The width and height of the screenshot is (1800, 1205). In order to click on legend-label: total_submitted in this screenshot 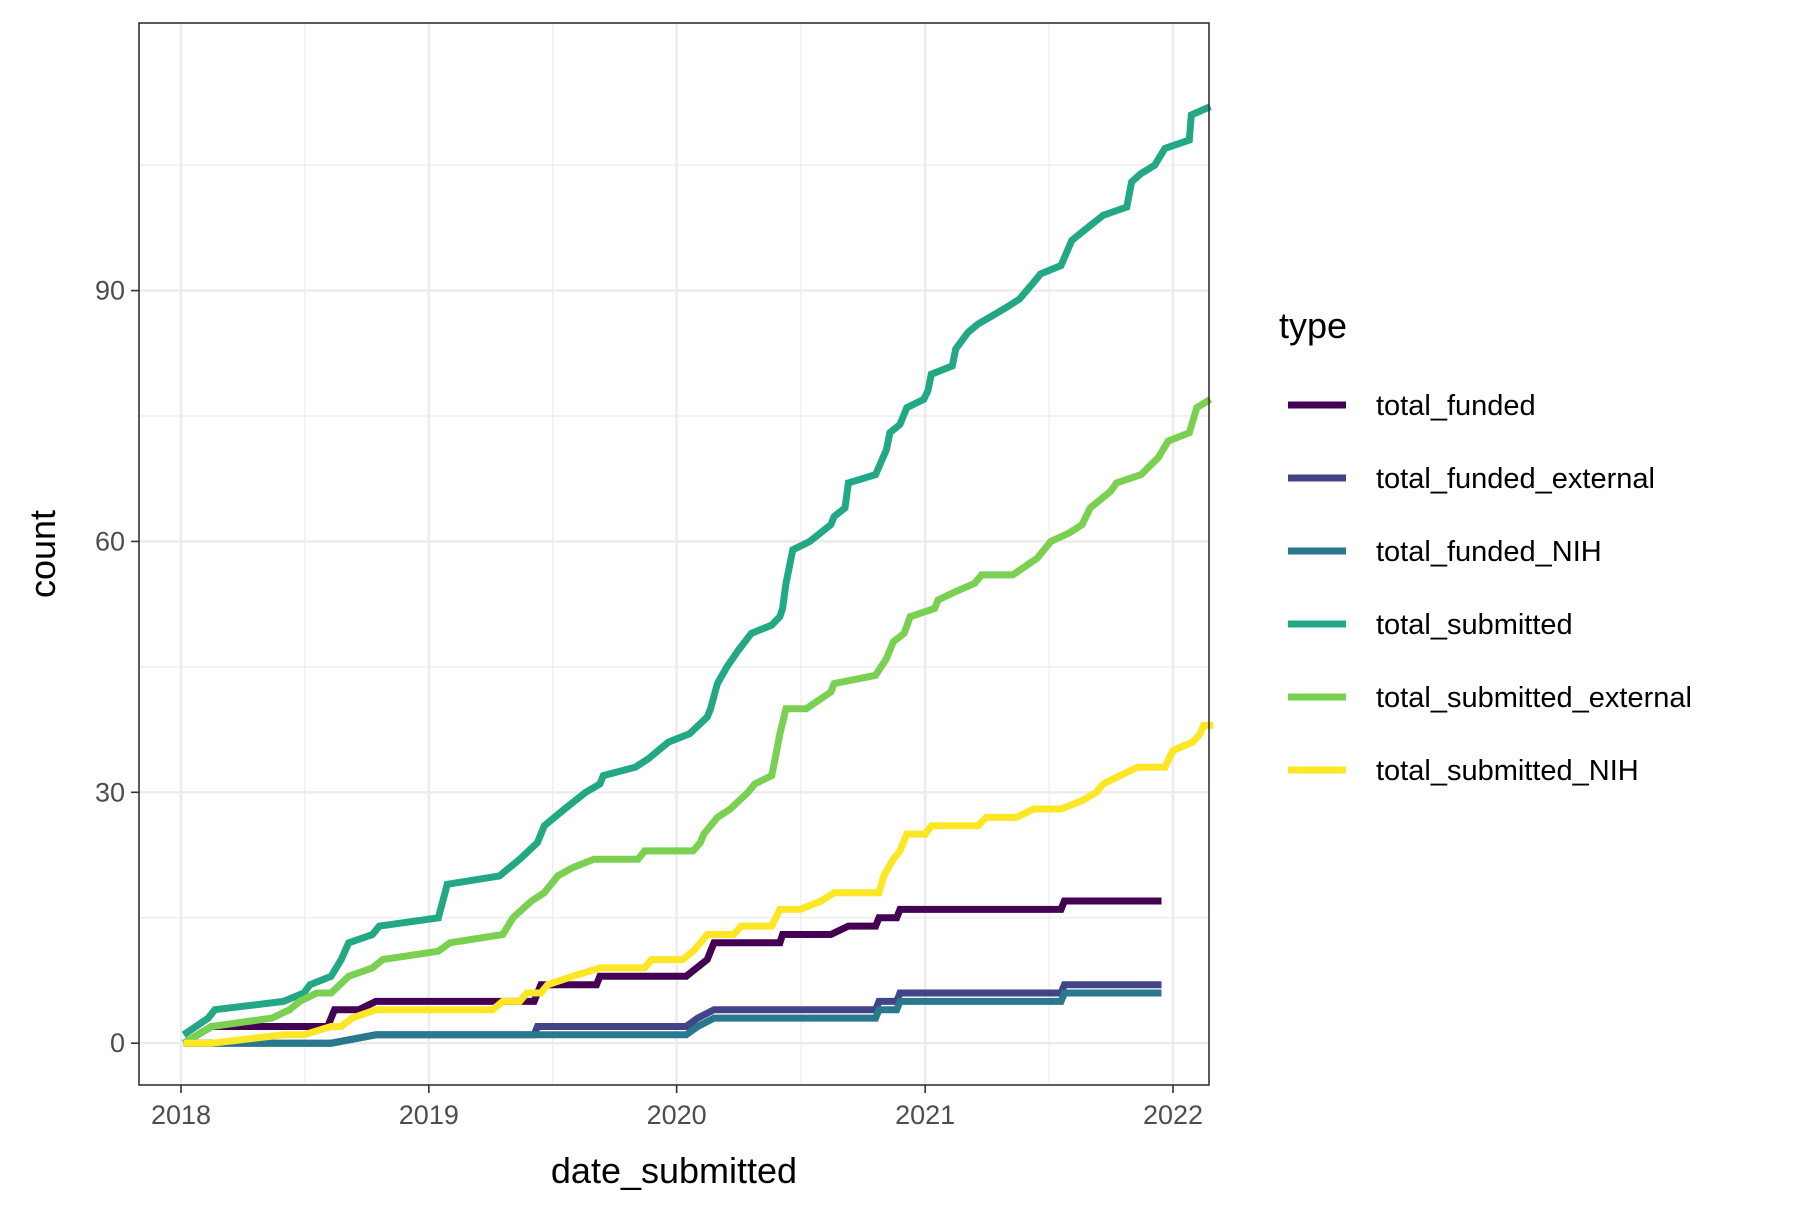, I will do `click(1474, 625)`.